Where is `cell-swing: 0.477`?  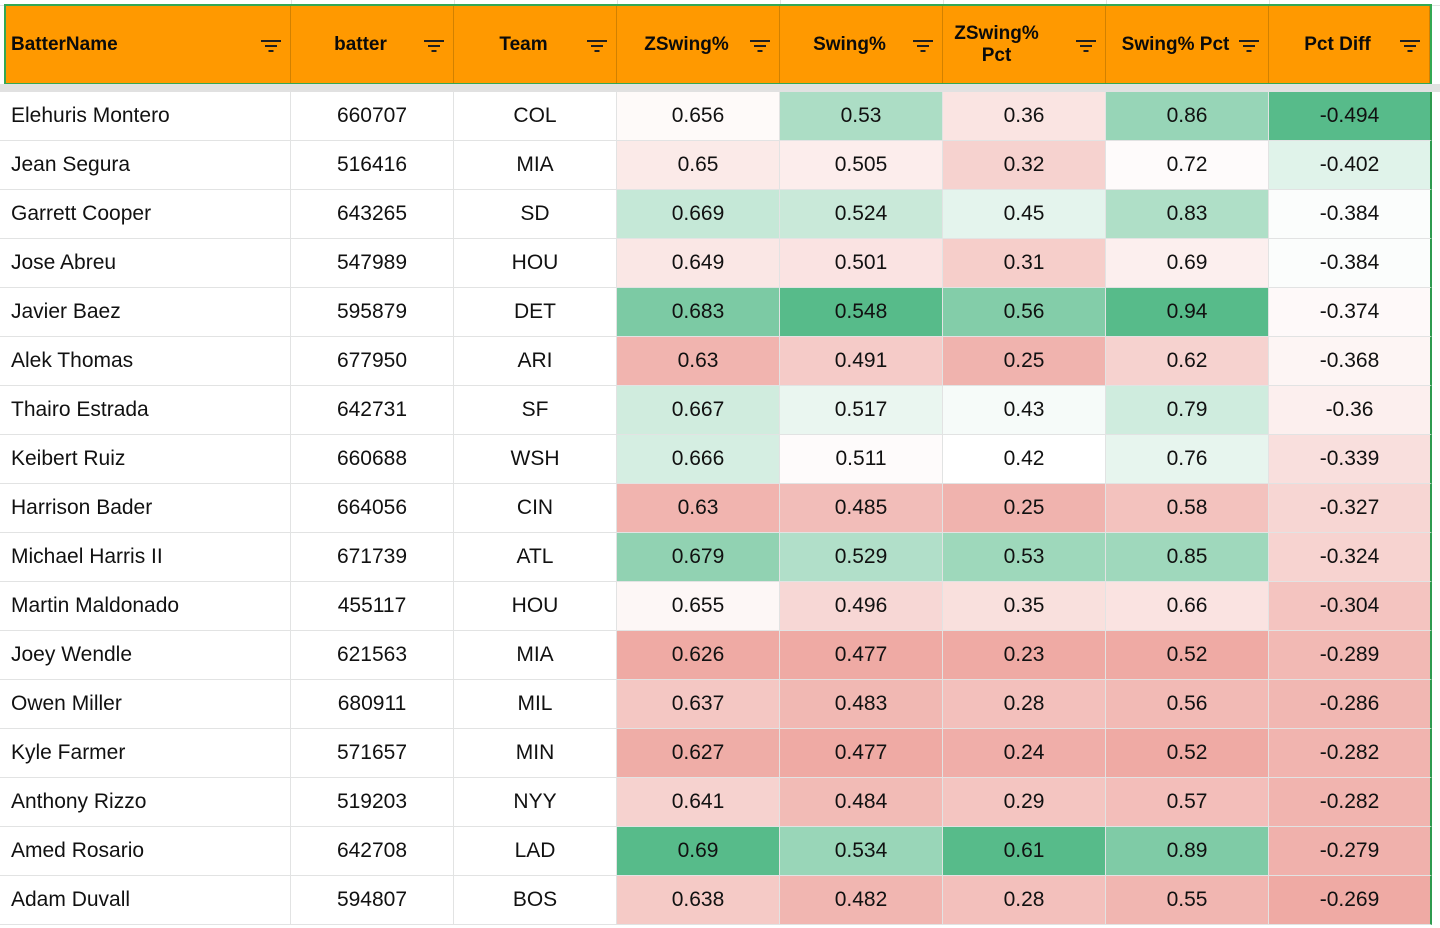
cell-swing: 0.477 is located at coordinates (861, 655).